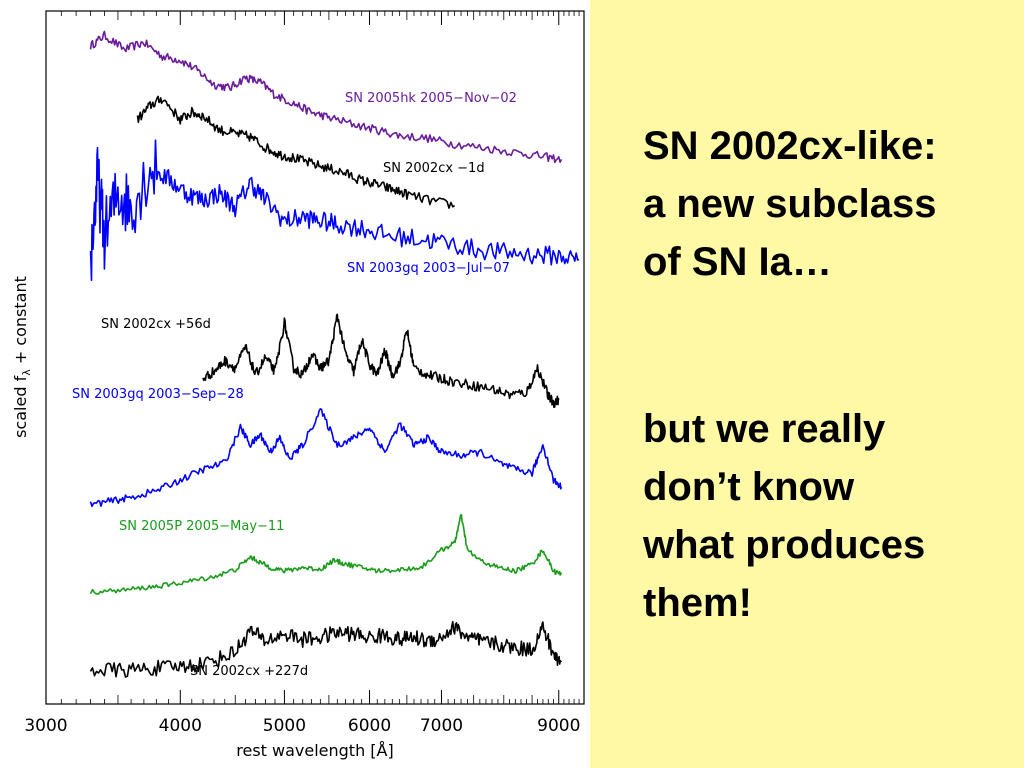 This screenshot has height=768, width=1024. What do you see at coordinates (369, 726) in the screenshot?
I see `x-tick-label: 6000` at bounding box center [369, 726].